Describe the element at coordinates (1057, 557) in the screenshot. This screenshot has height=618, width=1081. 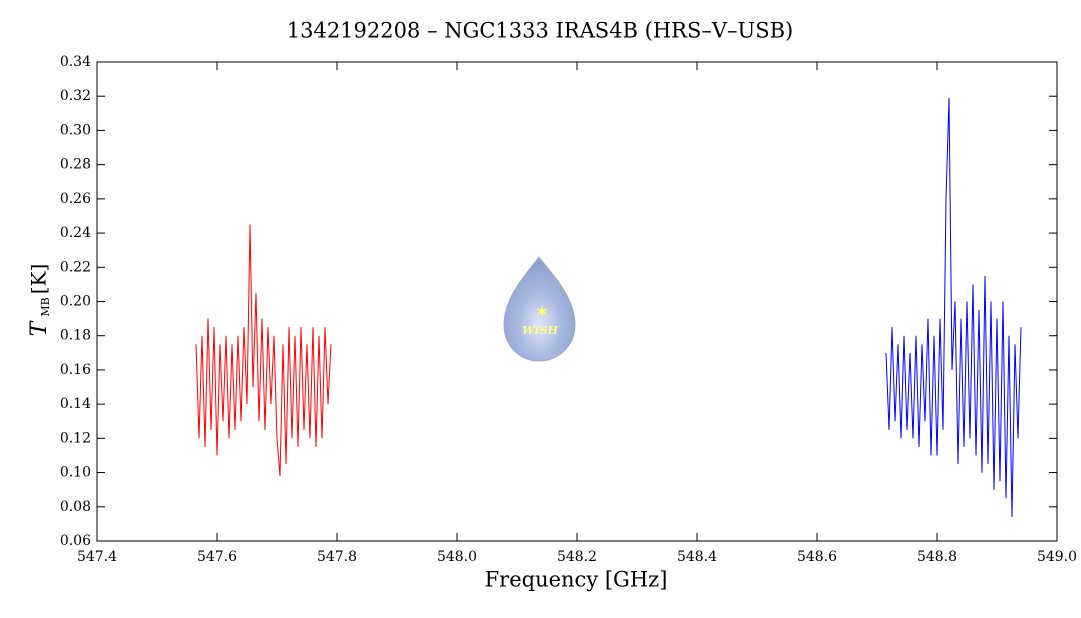
I see `x-tick-label: 549.0` at that location.